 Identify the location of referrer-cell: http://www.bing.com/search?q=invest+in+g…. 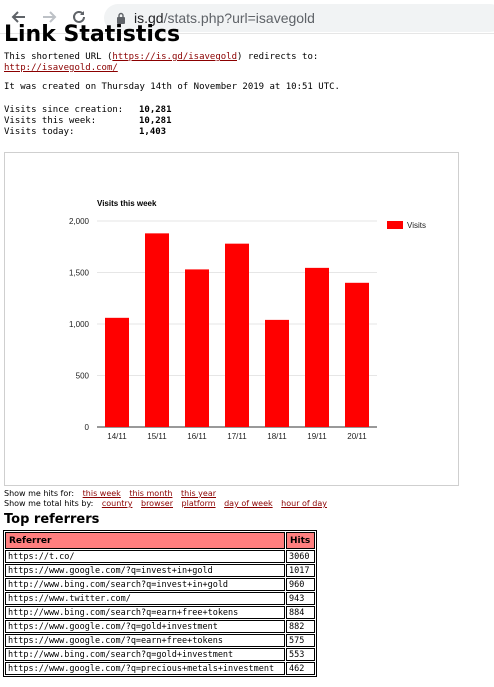
(145, 584).